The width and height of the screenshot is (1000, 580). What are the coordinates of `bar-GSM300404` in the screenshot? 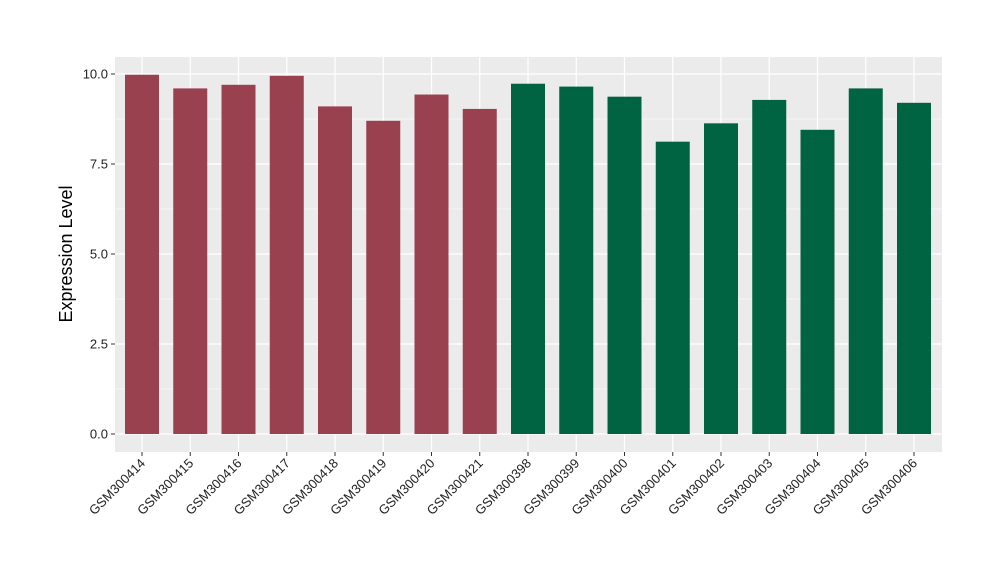 It's located at (817, 282).